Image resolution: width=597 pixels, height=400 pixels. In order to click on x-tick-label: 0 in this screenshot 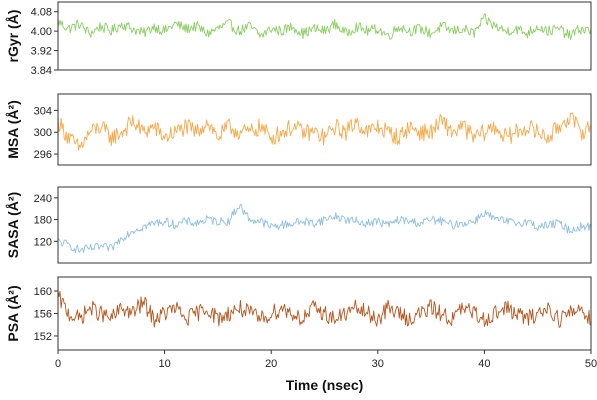, I will do `click(58, 364)`.